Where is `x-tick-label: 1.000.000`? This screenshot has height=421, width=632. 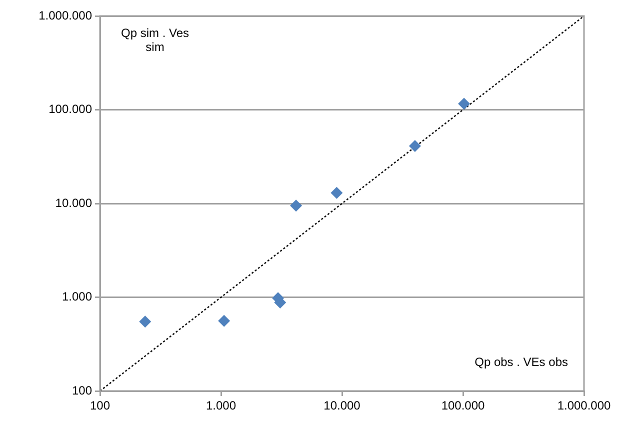
x-tick-label: 1.000.000 is located at coordinates (584, 405).